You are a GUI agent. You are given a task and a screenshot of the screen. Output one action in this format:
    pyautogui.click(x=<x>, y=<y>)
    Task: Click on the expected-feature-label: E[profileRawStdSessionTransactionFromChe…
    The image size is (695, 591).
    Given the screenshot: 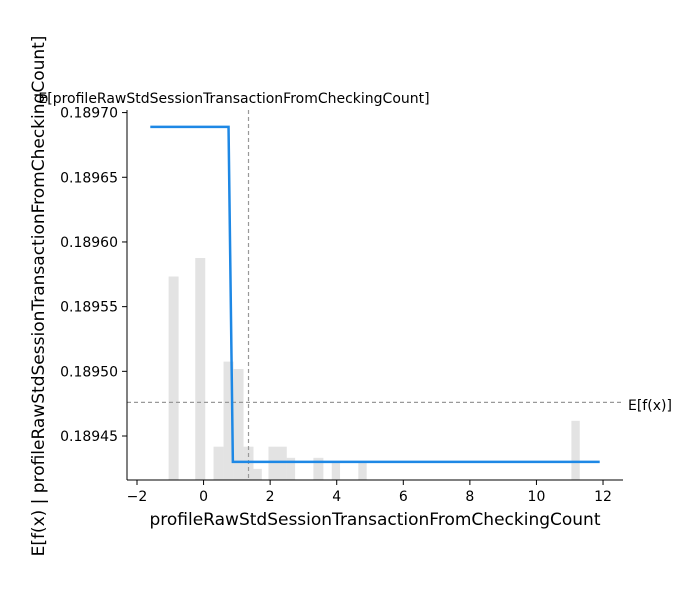 What is the action you would take?
    pyautogui.click(x=233, y=99)
    